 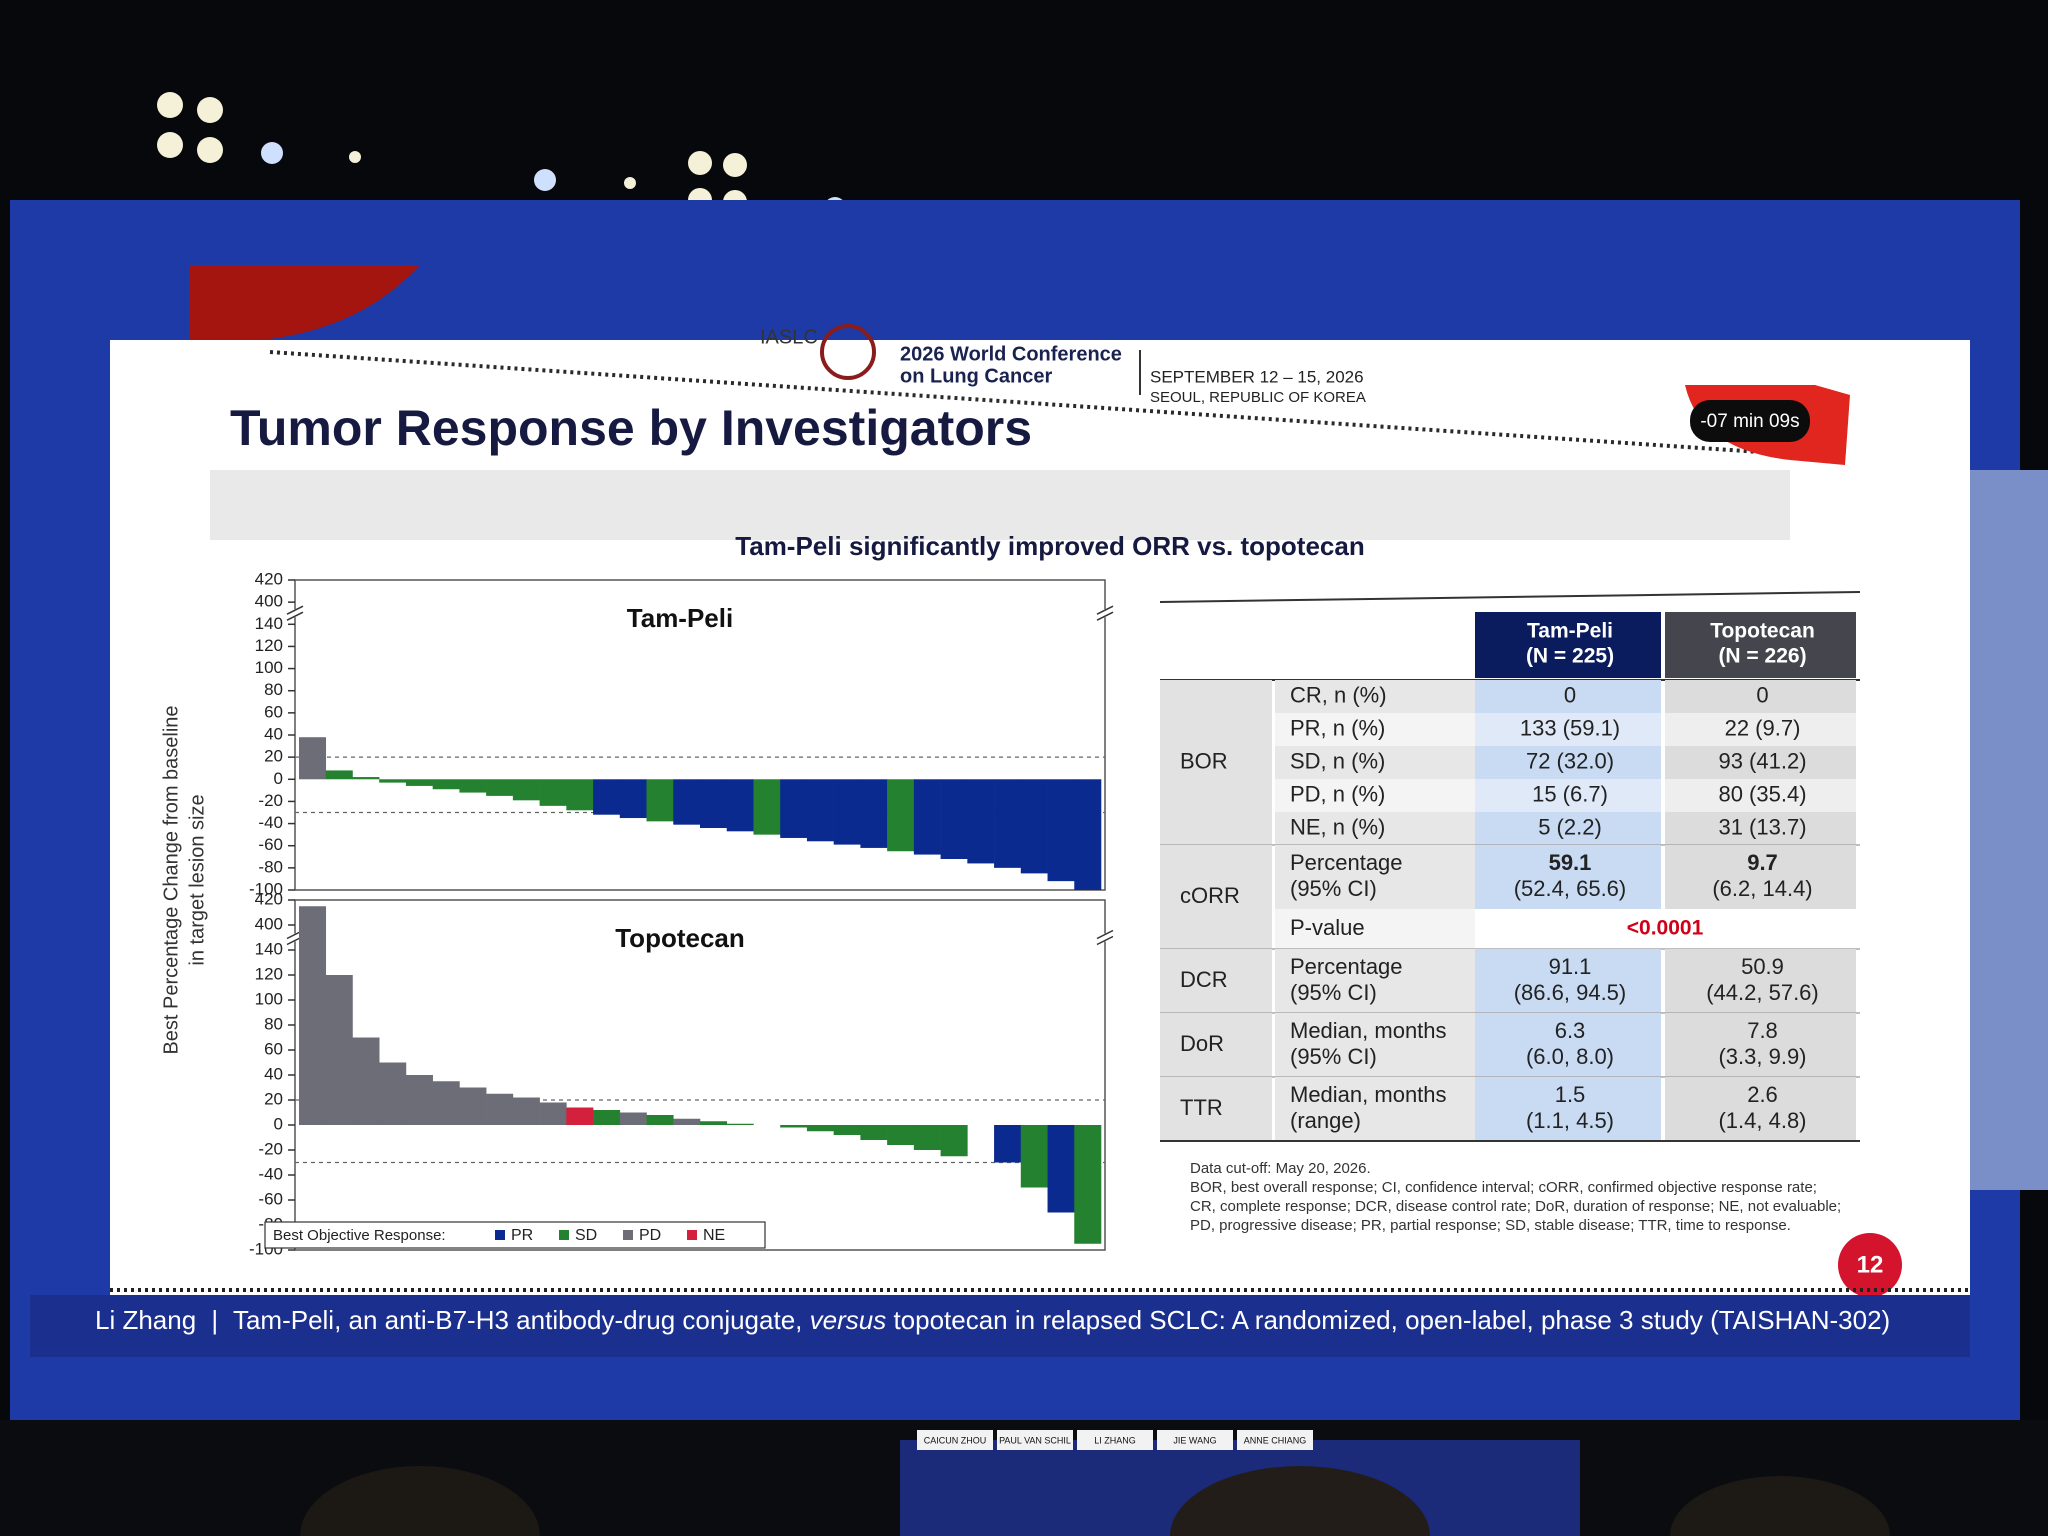 I want to click on column-header, so click(x=1568, y=645).